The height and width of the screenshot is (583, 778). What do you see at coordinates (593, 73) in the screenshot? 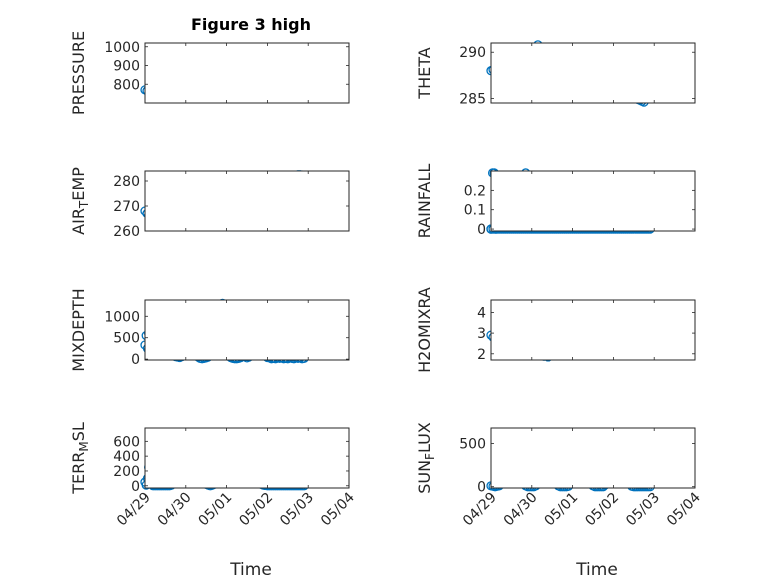
I see `theta-axes-frame` at bounding box center [593, 73].